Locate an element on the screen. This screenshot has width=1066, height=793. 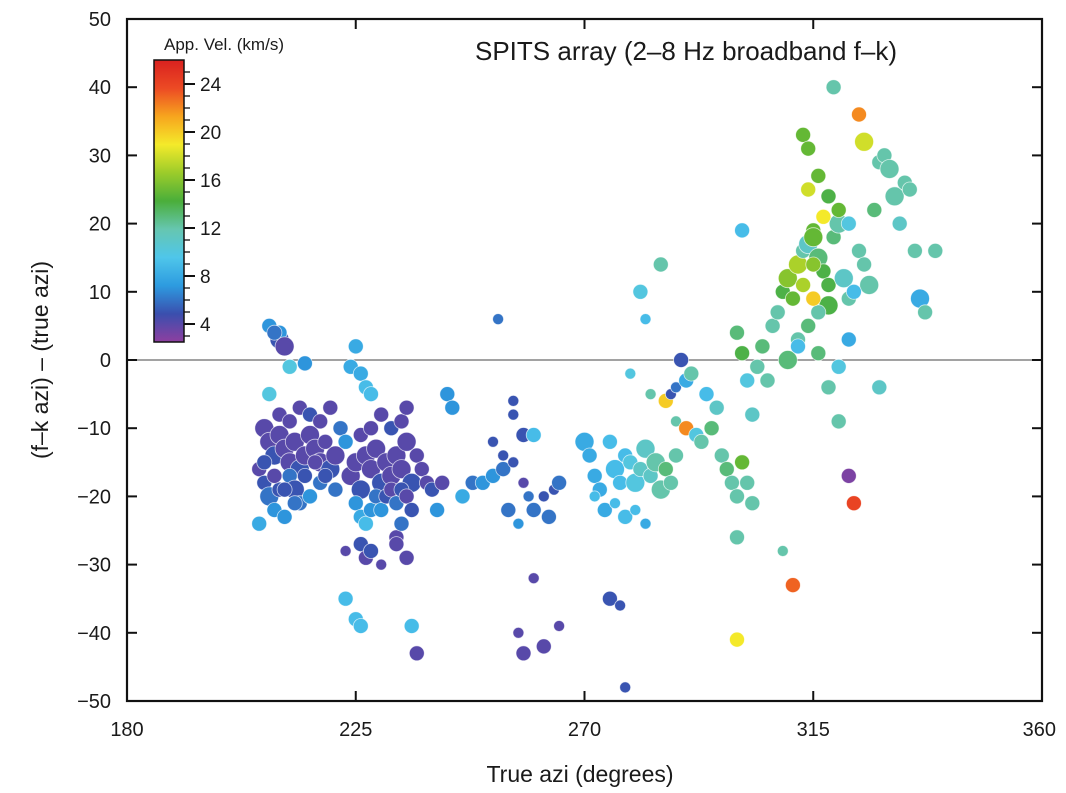
y-tick-label: 10 is located at coordinates (100, 293).